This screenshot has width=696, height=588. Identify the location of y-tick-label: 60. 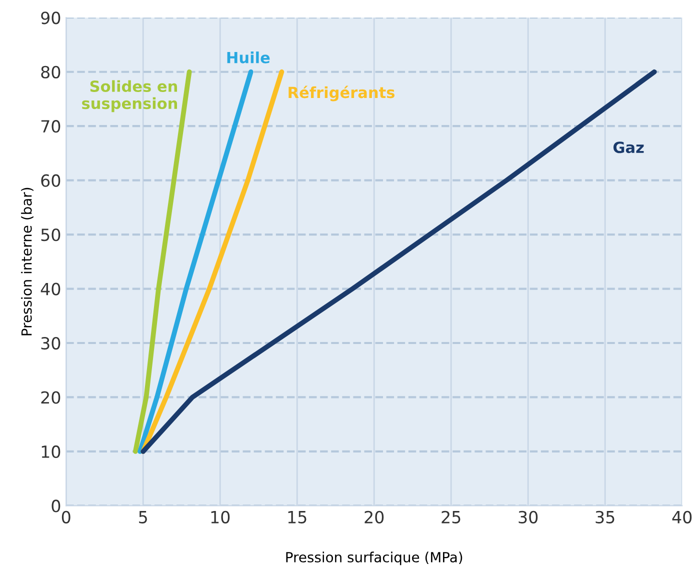
(50, 180).